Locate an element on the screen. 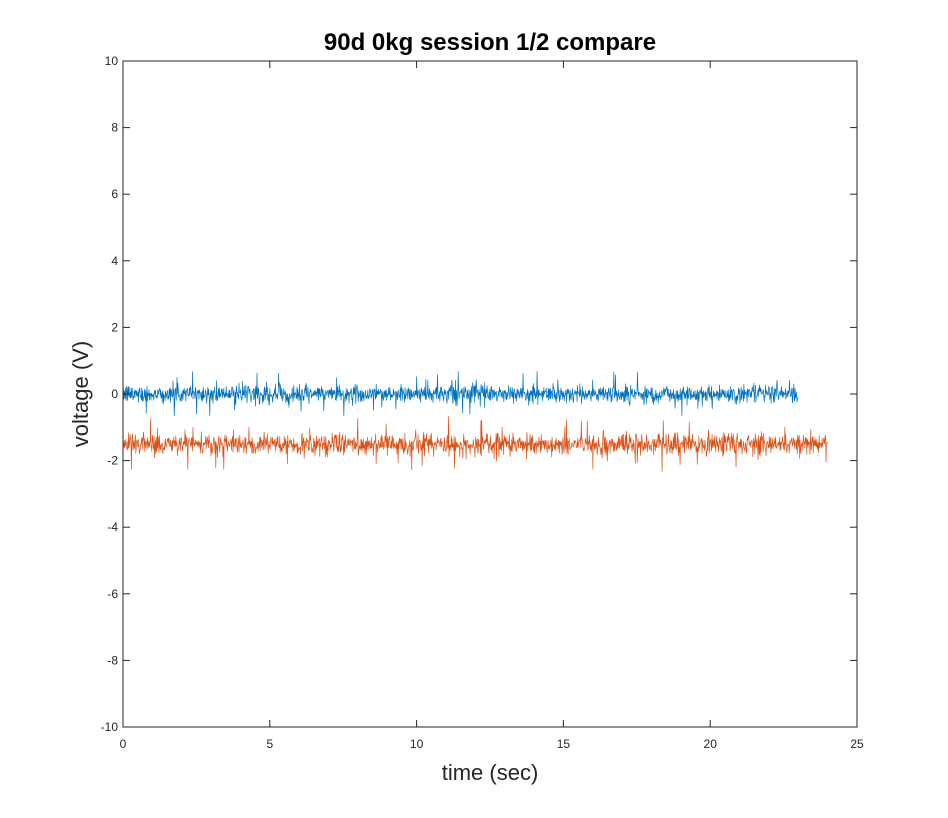 The height and width of the screenshot is (818, 948). y-tick-label: 10 is located at coordinates (112, 61).